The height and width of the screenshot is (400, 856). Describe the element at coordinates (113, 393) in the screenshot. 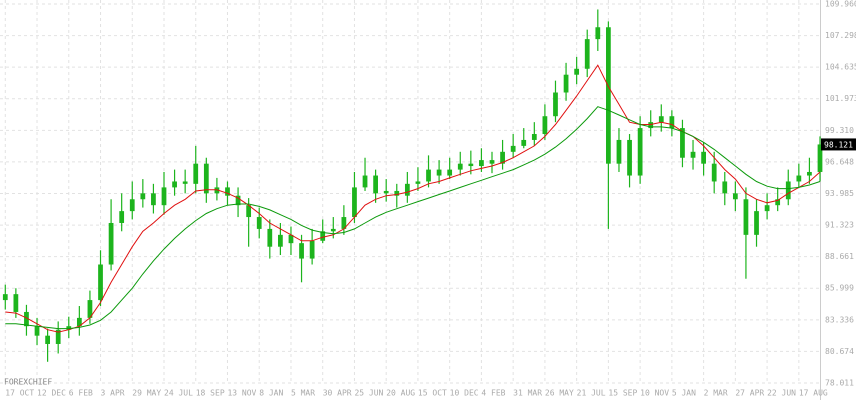

I see `x-tick-label: 3 APR` at that location.